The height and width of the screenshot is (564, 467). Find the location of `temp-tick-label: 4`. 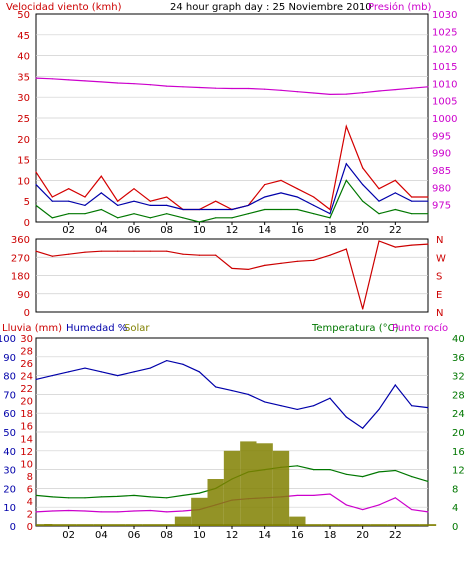

temp-tick-label: 4 is located at coordinates (455, 508).